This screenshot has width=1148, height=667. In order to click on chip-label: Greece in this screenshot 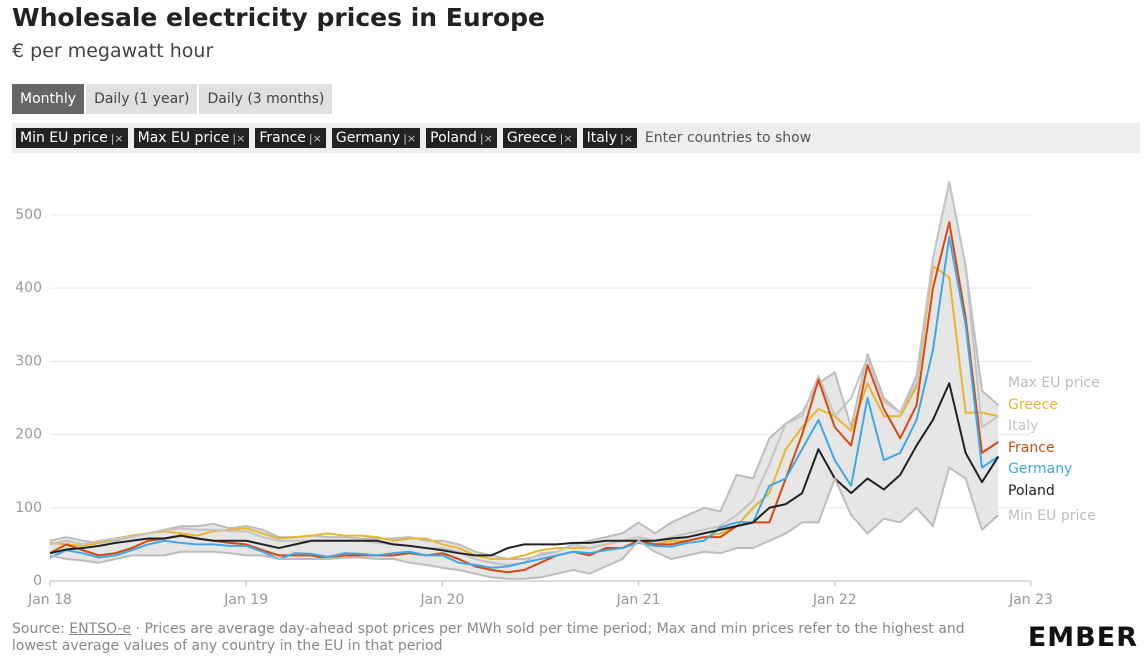, I will do `click(531, 138)`.